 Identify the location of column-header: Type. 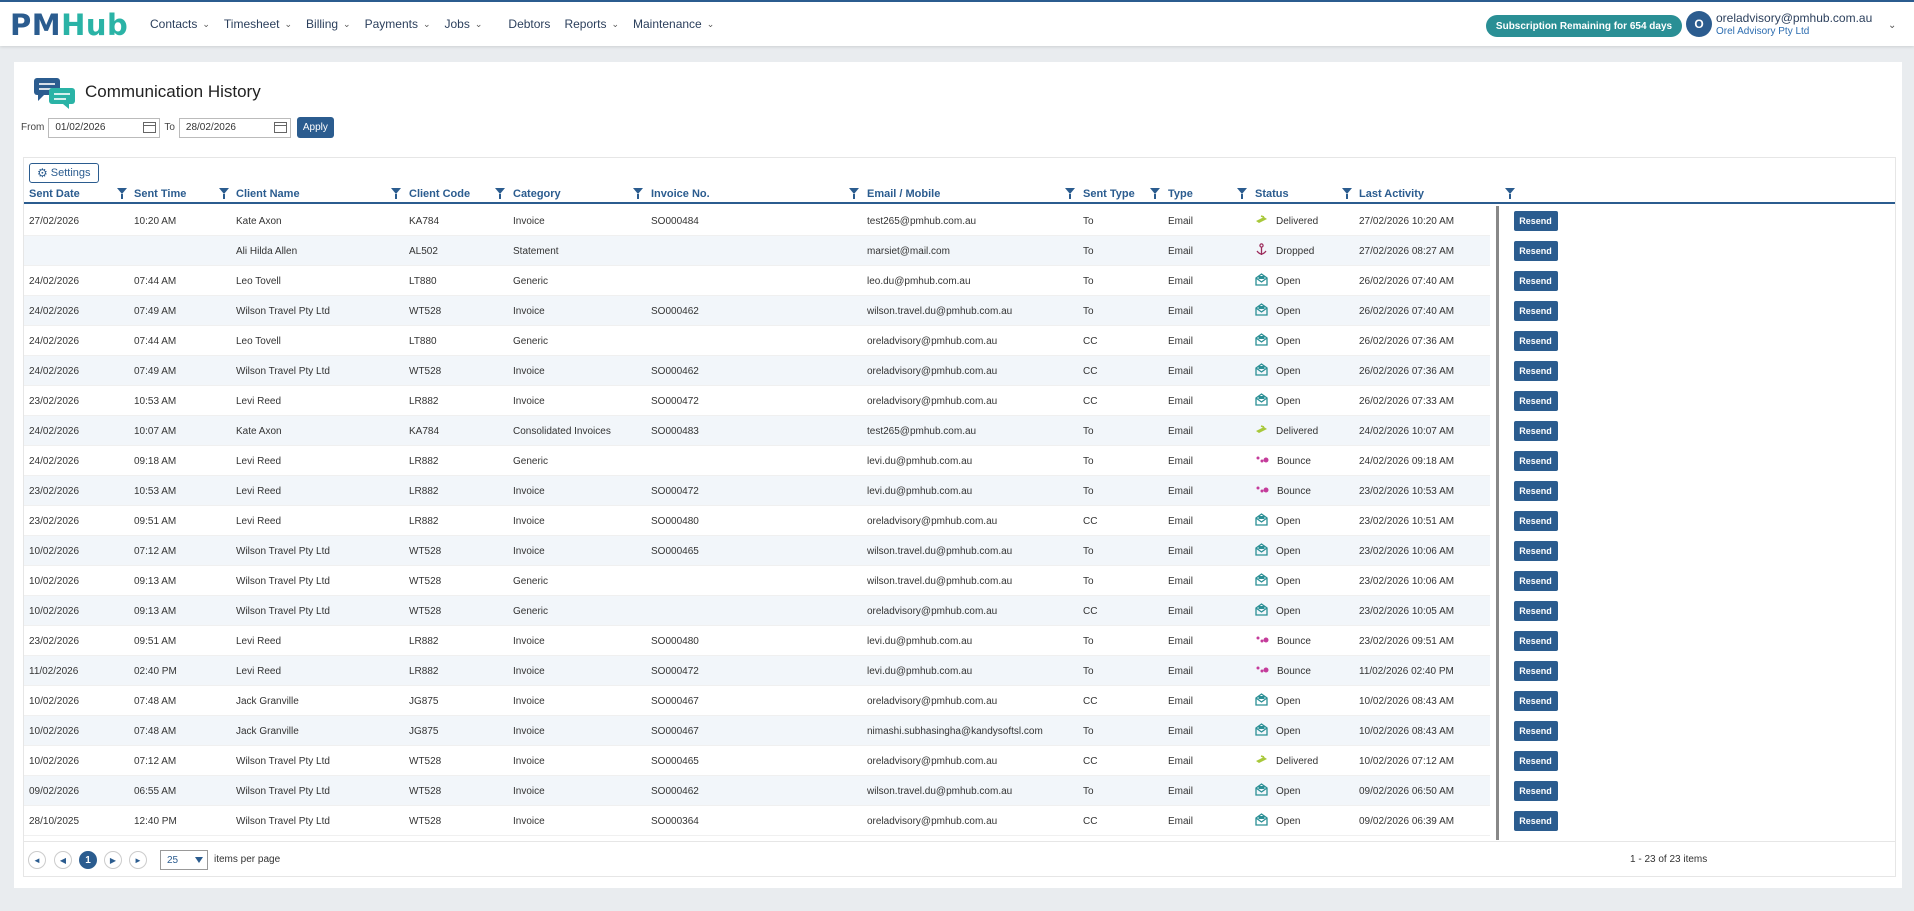
(1180, 194).